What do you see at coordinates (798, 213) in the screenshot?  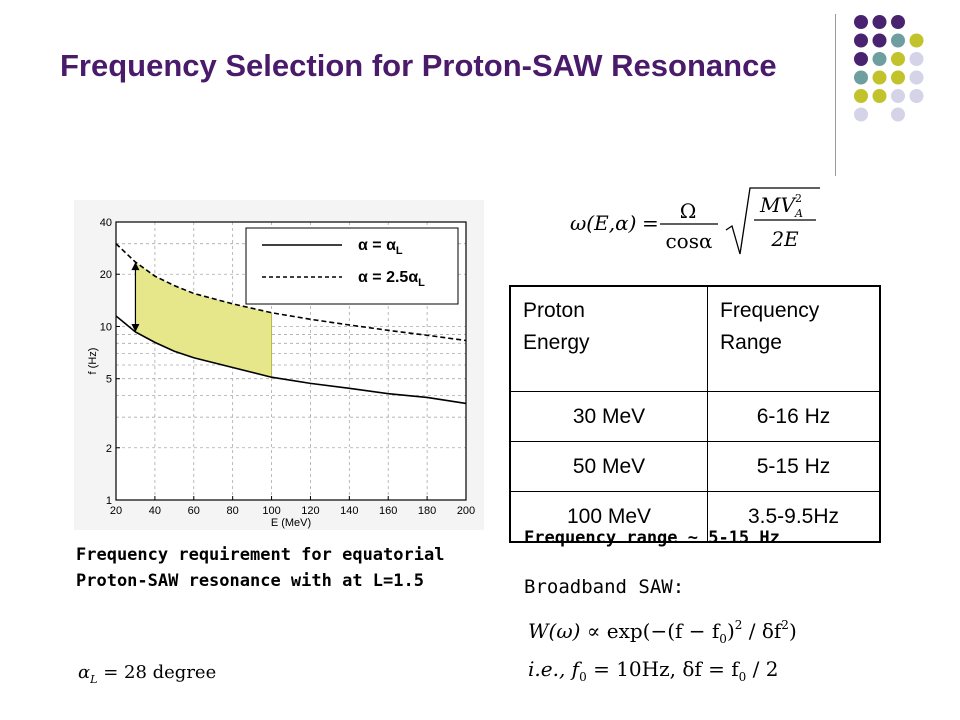 I see `formula-root-subscript: A` at bounding box center [798, 213].